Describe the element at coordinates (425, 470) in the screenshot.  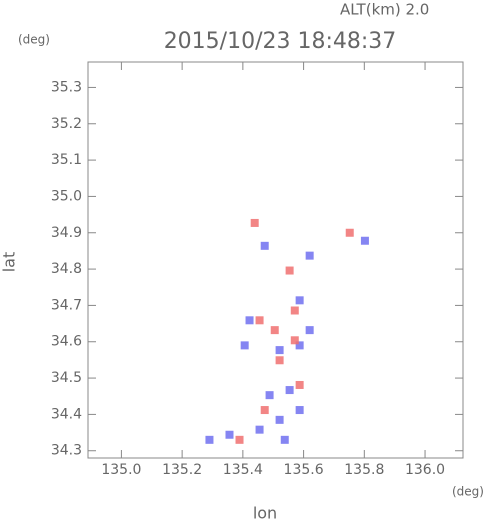
I see `x-tick-label: 136.0` at that location.